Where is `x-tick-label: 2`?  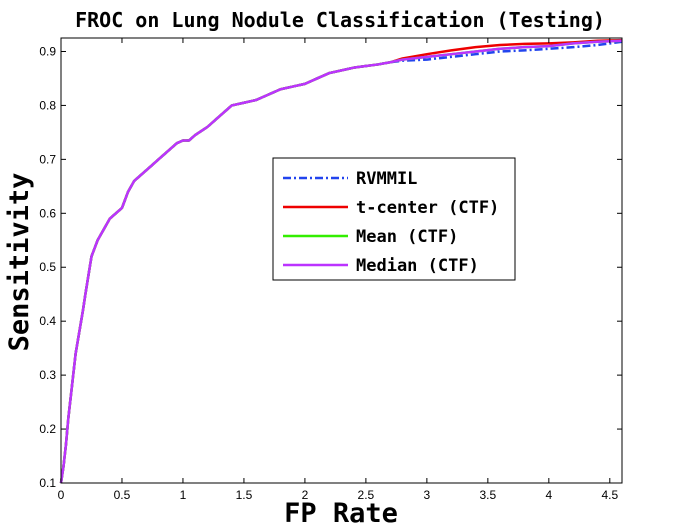
x-tick-label: 2 is located at coordinates (305, 495).